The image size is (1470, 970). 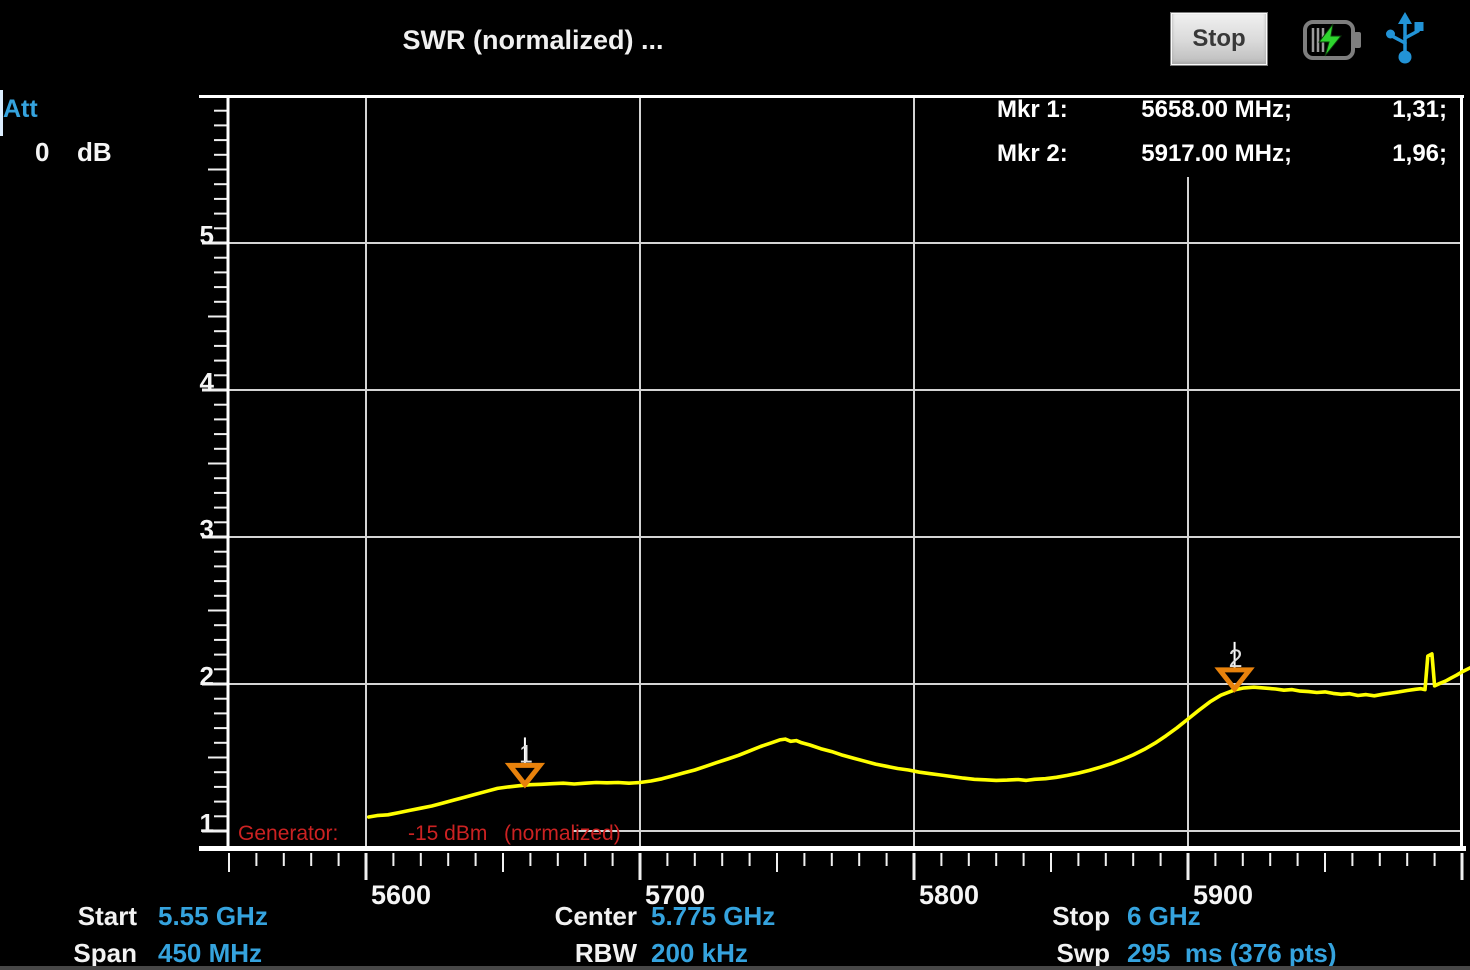 I want to click on y-tick-label-3: 3, so click(x=207, y=529).